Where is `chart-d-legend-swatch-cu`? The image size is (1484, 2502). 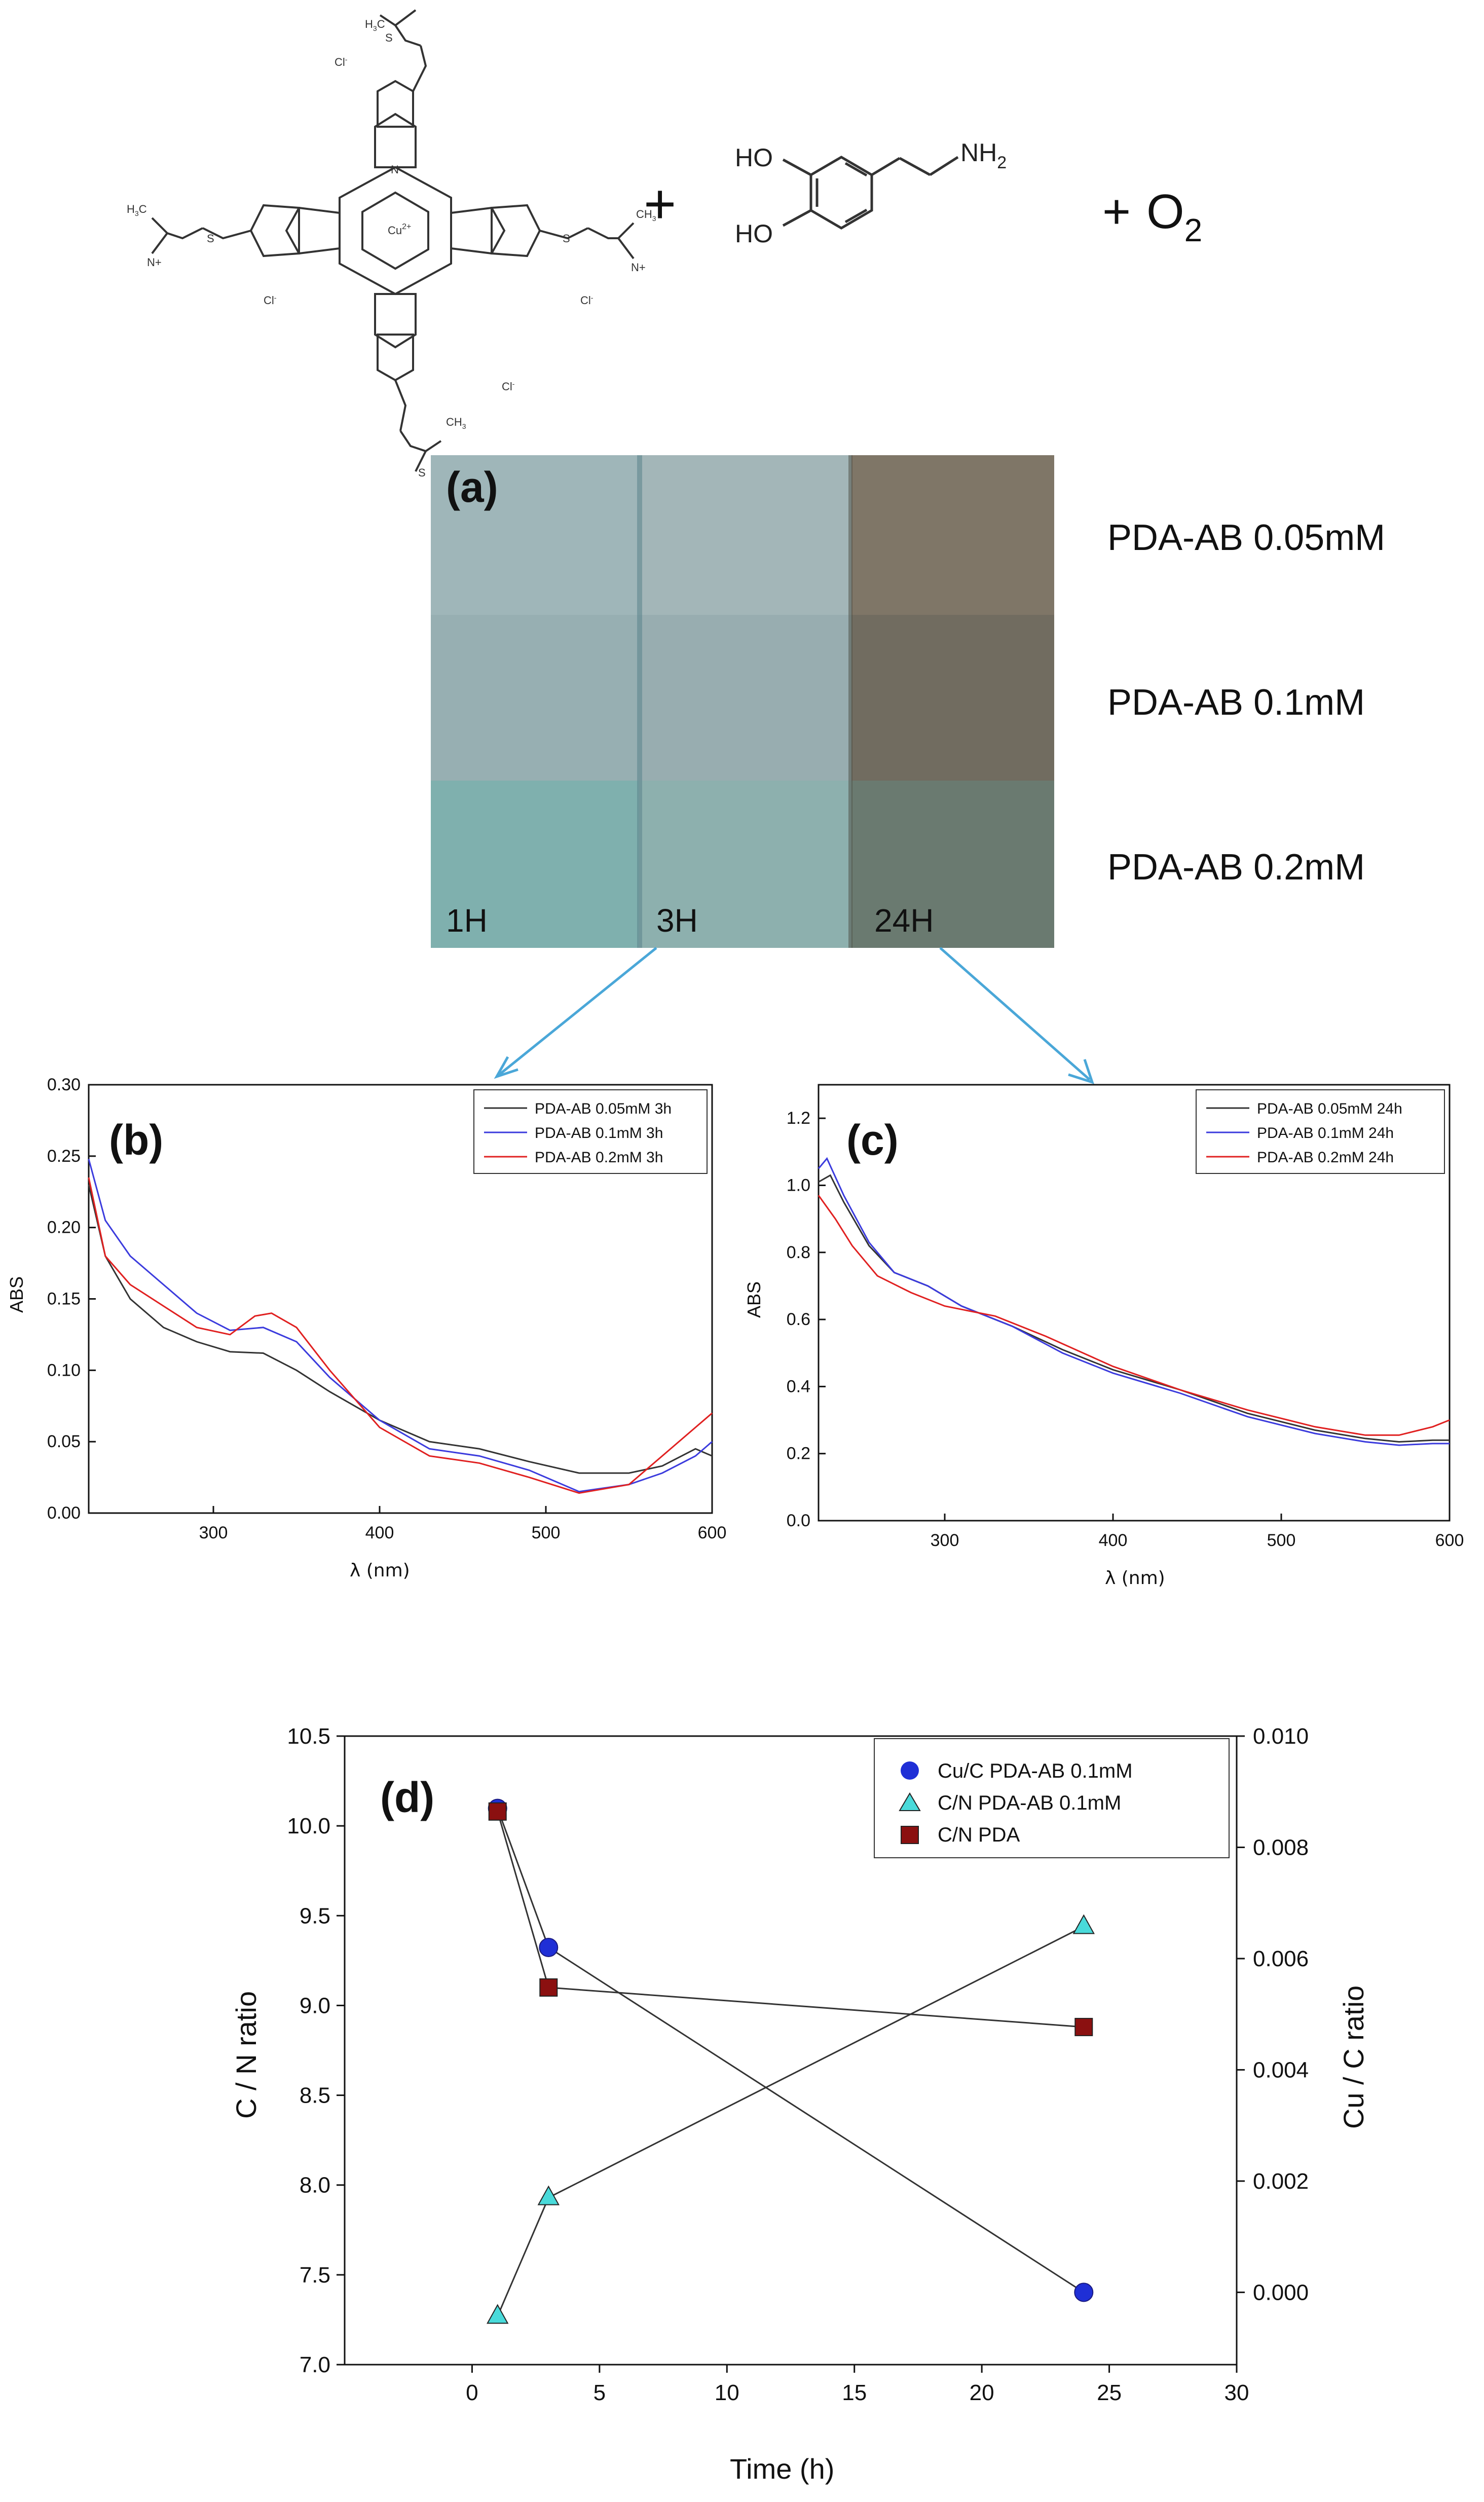 chart-d-legend-swatch-cu is located at coordinates (910, 1770).